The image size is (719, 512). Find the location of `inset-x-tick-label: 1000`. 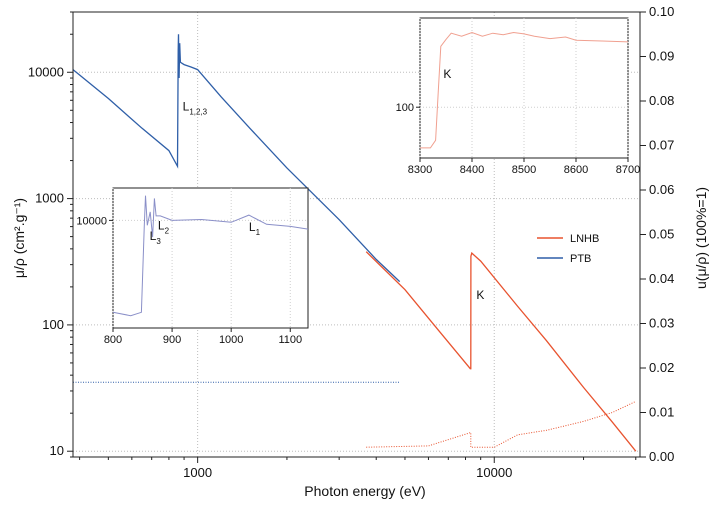

inset-x-tick-label: 1000 is located at coordinates (231, 340).